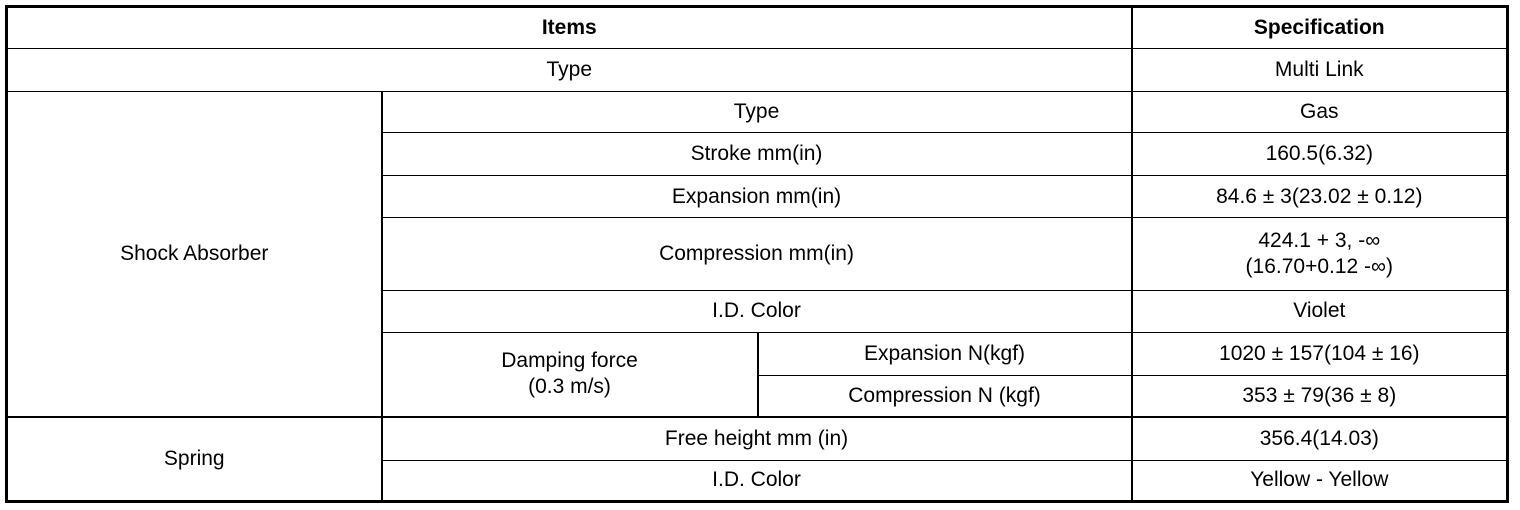 This screenshot has height=510, width=1520. What do you see at coordinates (569, 27) in the screenshot?
I see `header-items: Items` at bounding box center [569, 27].